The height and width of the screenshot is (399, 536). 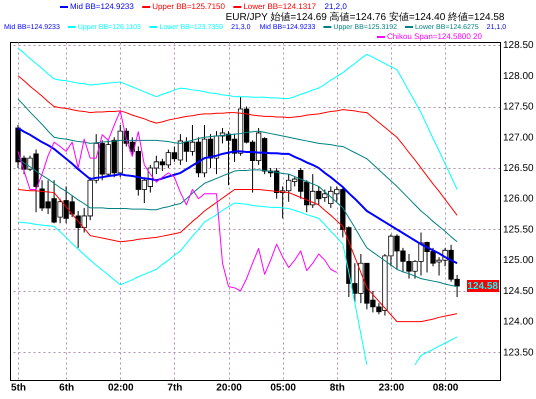 I want to click on y-tick-label: 128.50, so click(x=518, y=46).